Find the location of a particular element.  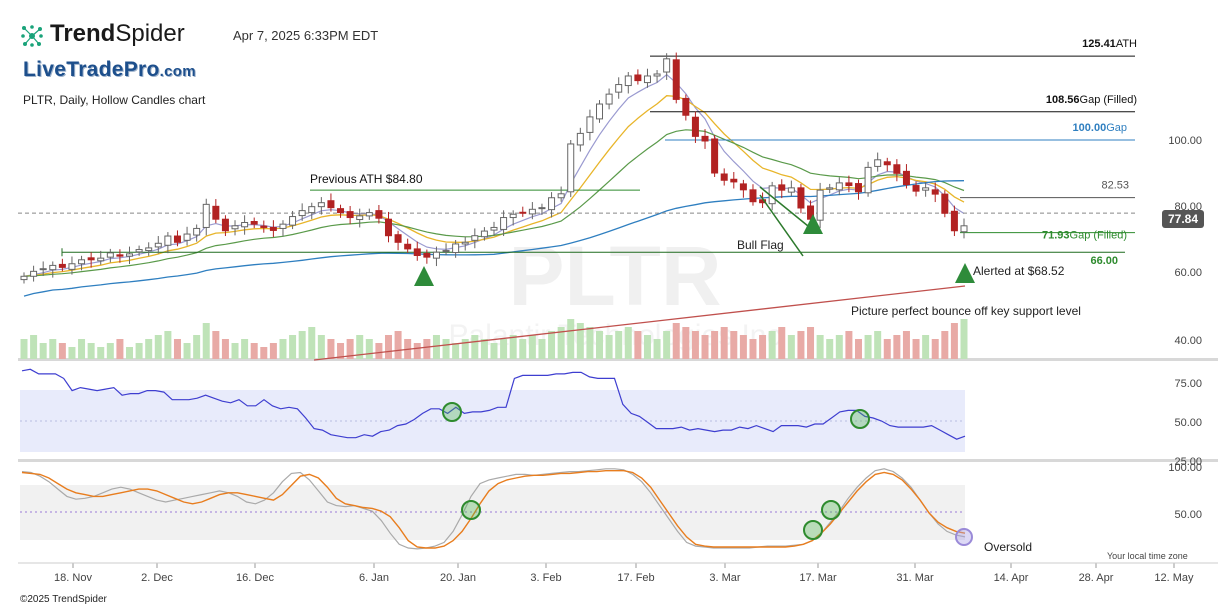

stochastic-lines is located at coordinates (493, 509).